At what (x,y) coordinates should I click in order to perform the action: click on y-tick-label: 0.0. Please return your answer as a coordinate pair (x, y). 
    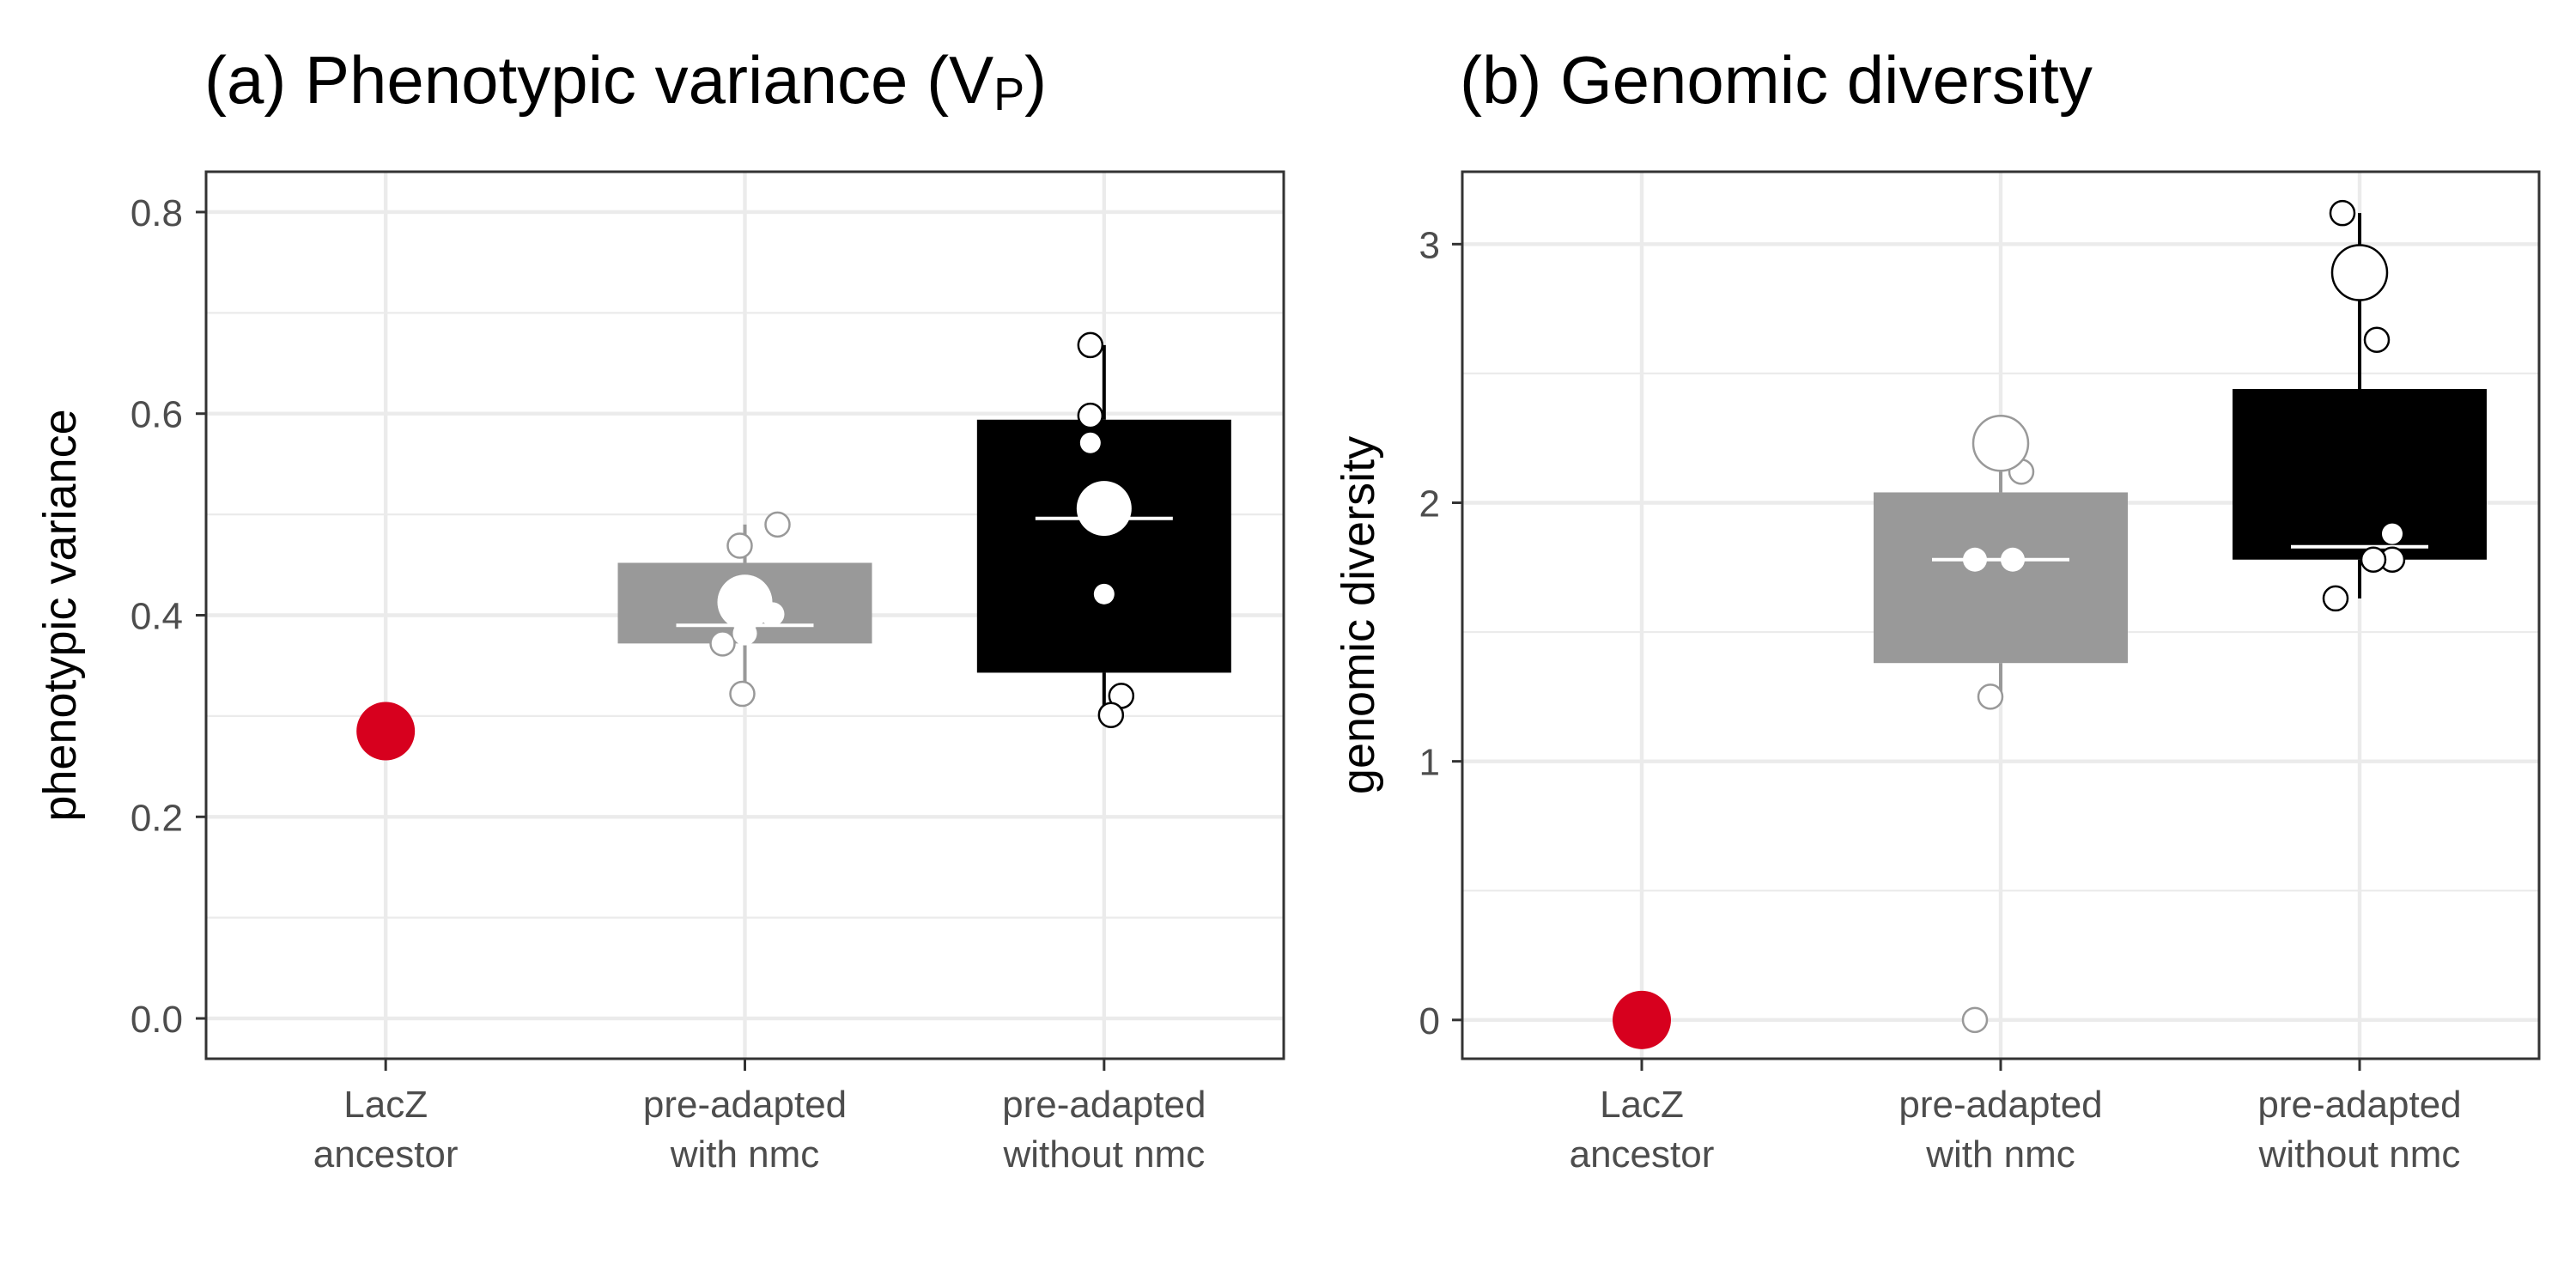
    Looking at the image, I should click on (157, 1020).